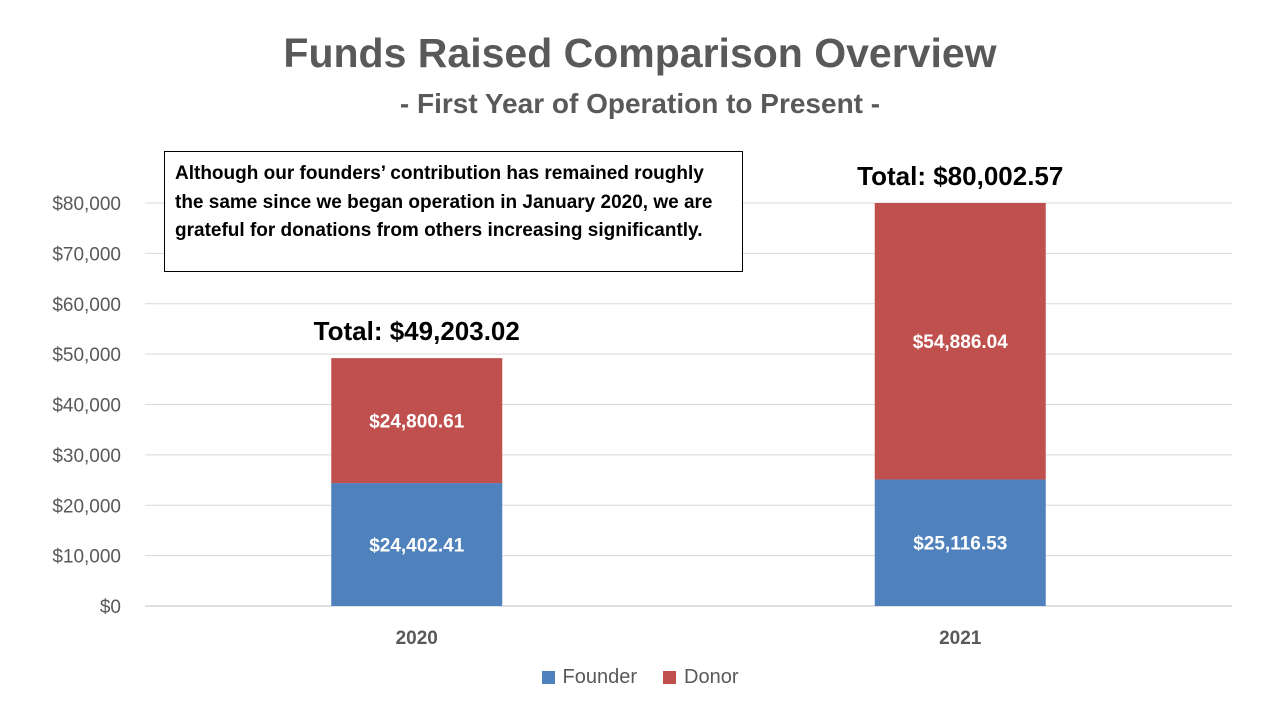  I want to click on data-label-founder-2020: $24,402.41, so click(417, 546).